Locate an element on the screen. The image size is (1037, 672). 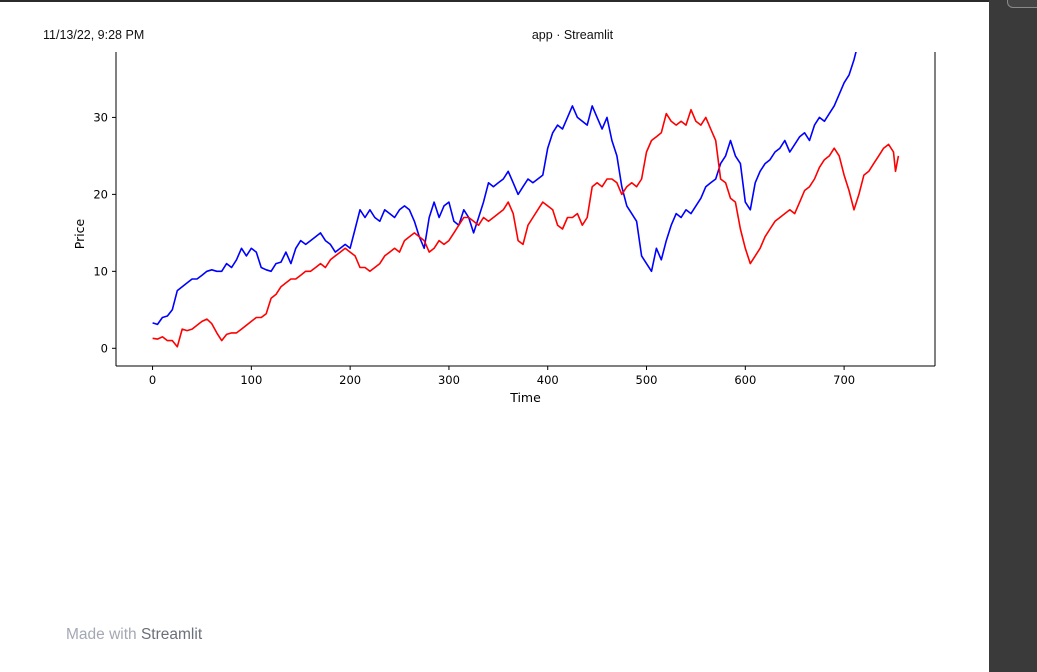
x-axis-ticks: 0 100 200 300 400 500 600 700 is located at coordinates (502, 376).